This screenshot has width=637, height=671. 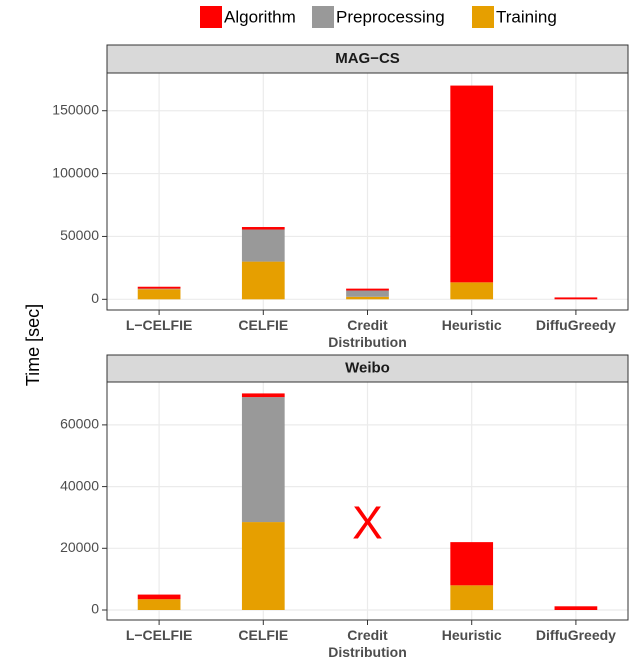 What do you see at coordinates (75, 172) in the screenshot?
I see `y-tick-label: 100000` at bounding box center [75, 172].